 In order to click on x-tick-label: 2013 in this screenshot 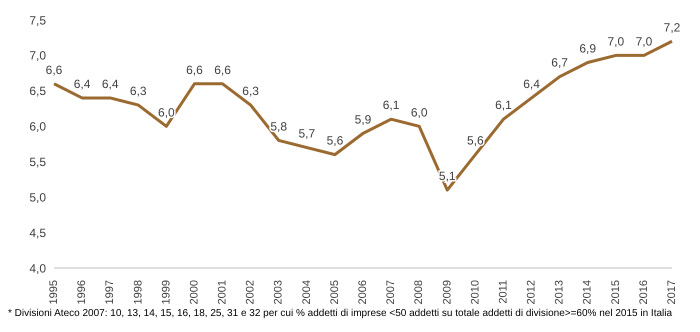, I will do `click(560, 292)`.